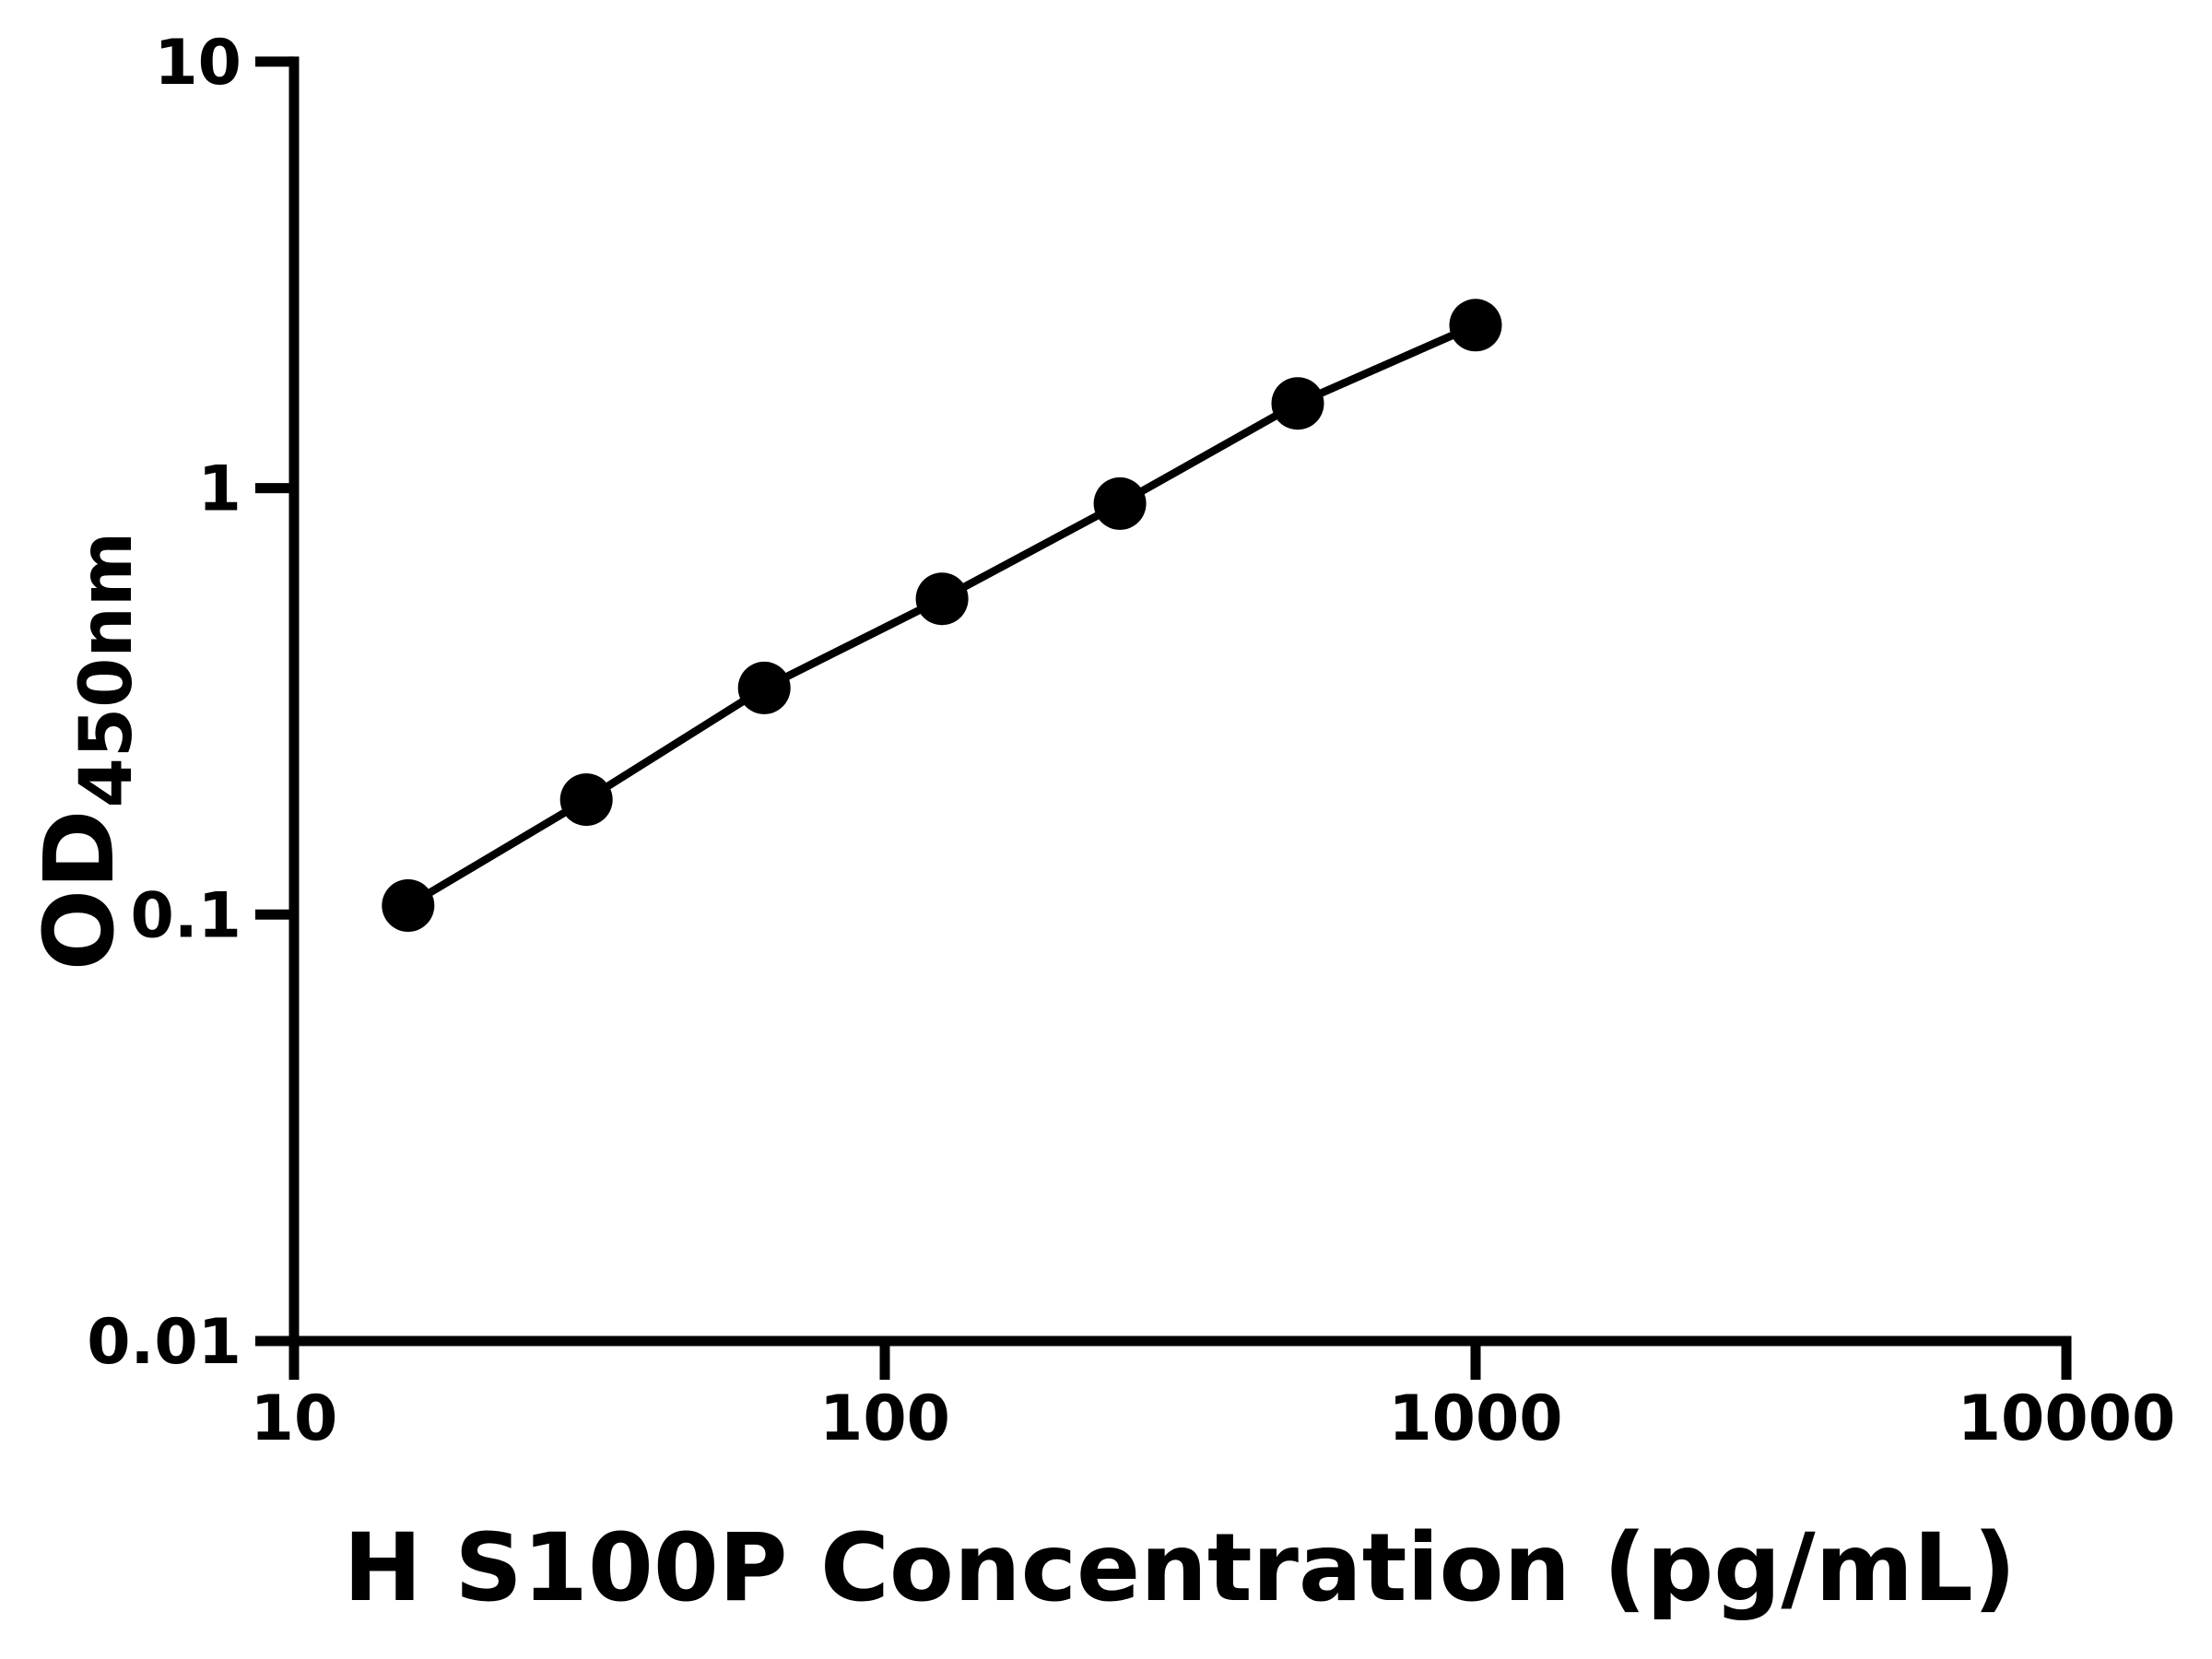 The image size is (2212, 1659). Describe the element at coordinates (2067, 1418) in the screenshot. I see `x-tick-label: 10000` at that location.